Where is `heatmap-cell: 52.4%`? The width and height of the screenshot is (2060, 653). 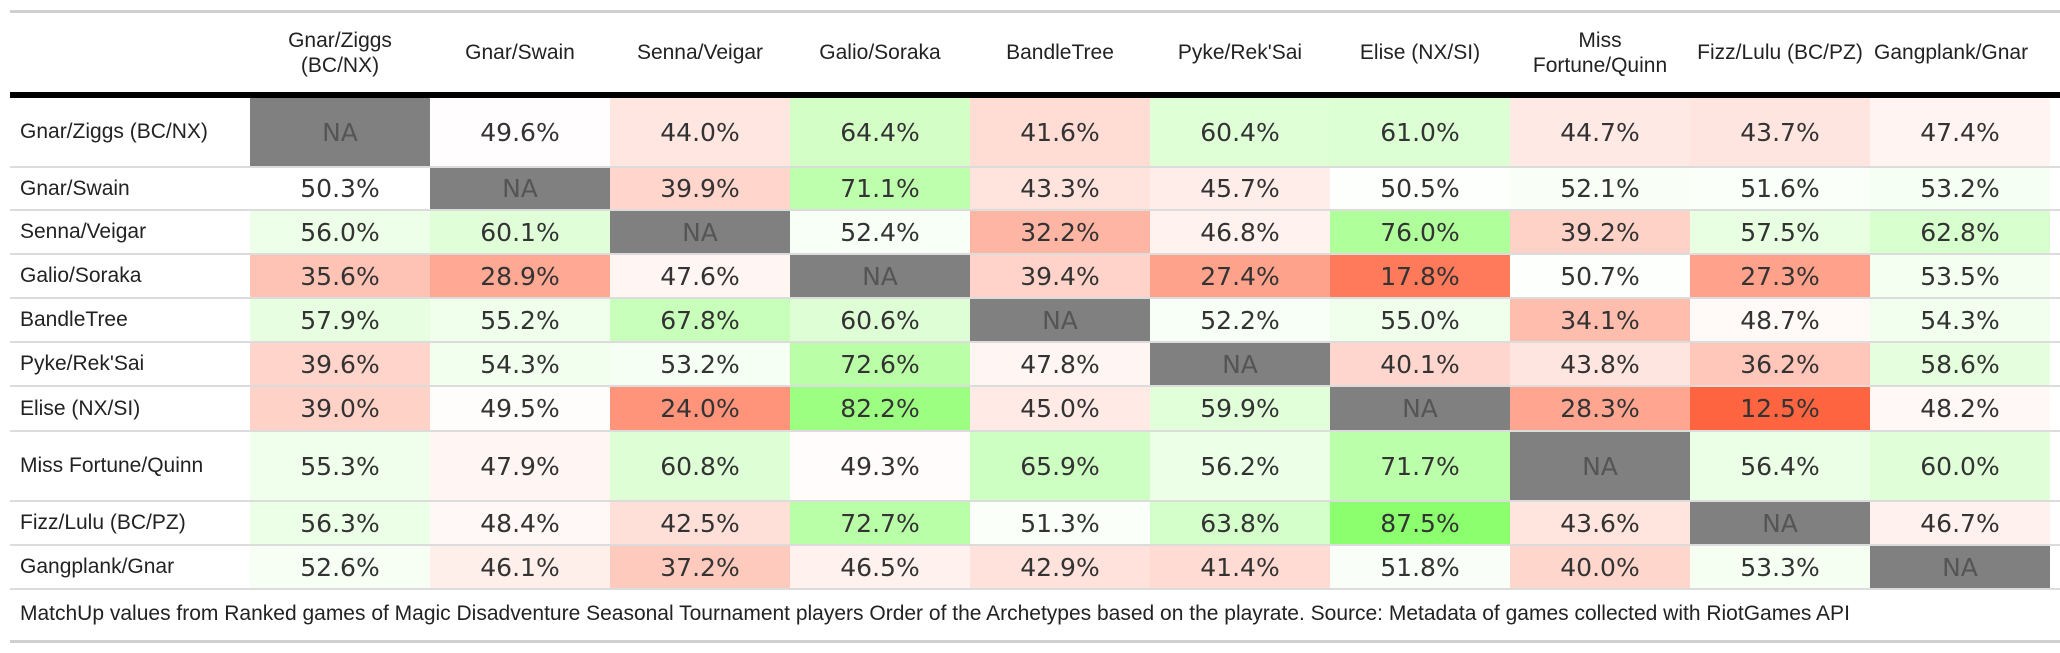
heatmap-cell: 52.4% is located at coordinates (880, 232).